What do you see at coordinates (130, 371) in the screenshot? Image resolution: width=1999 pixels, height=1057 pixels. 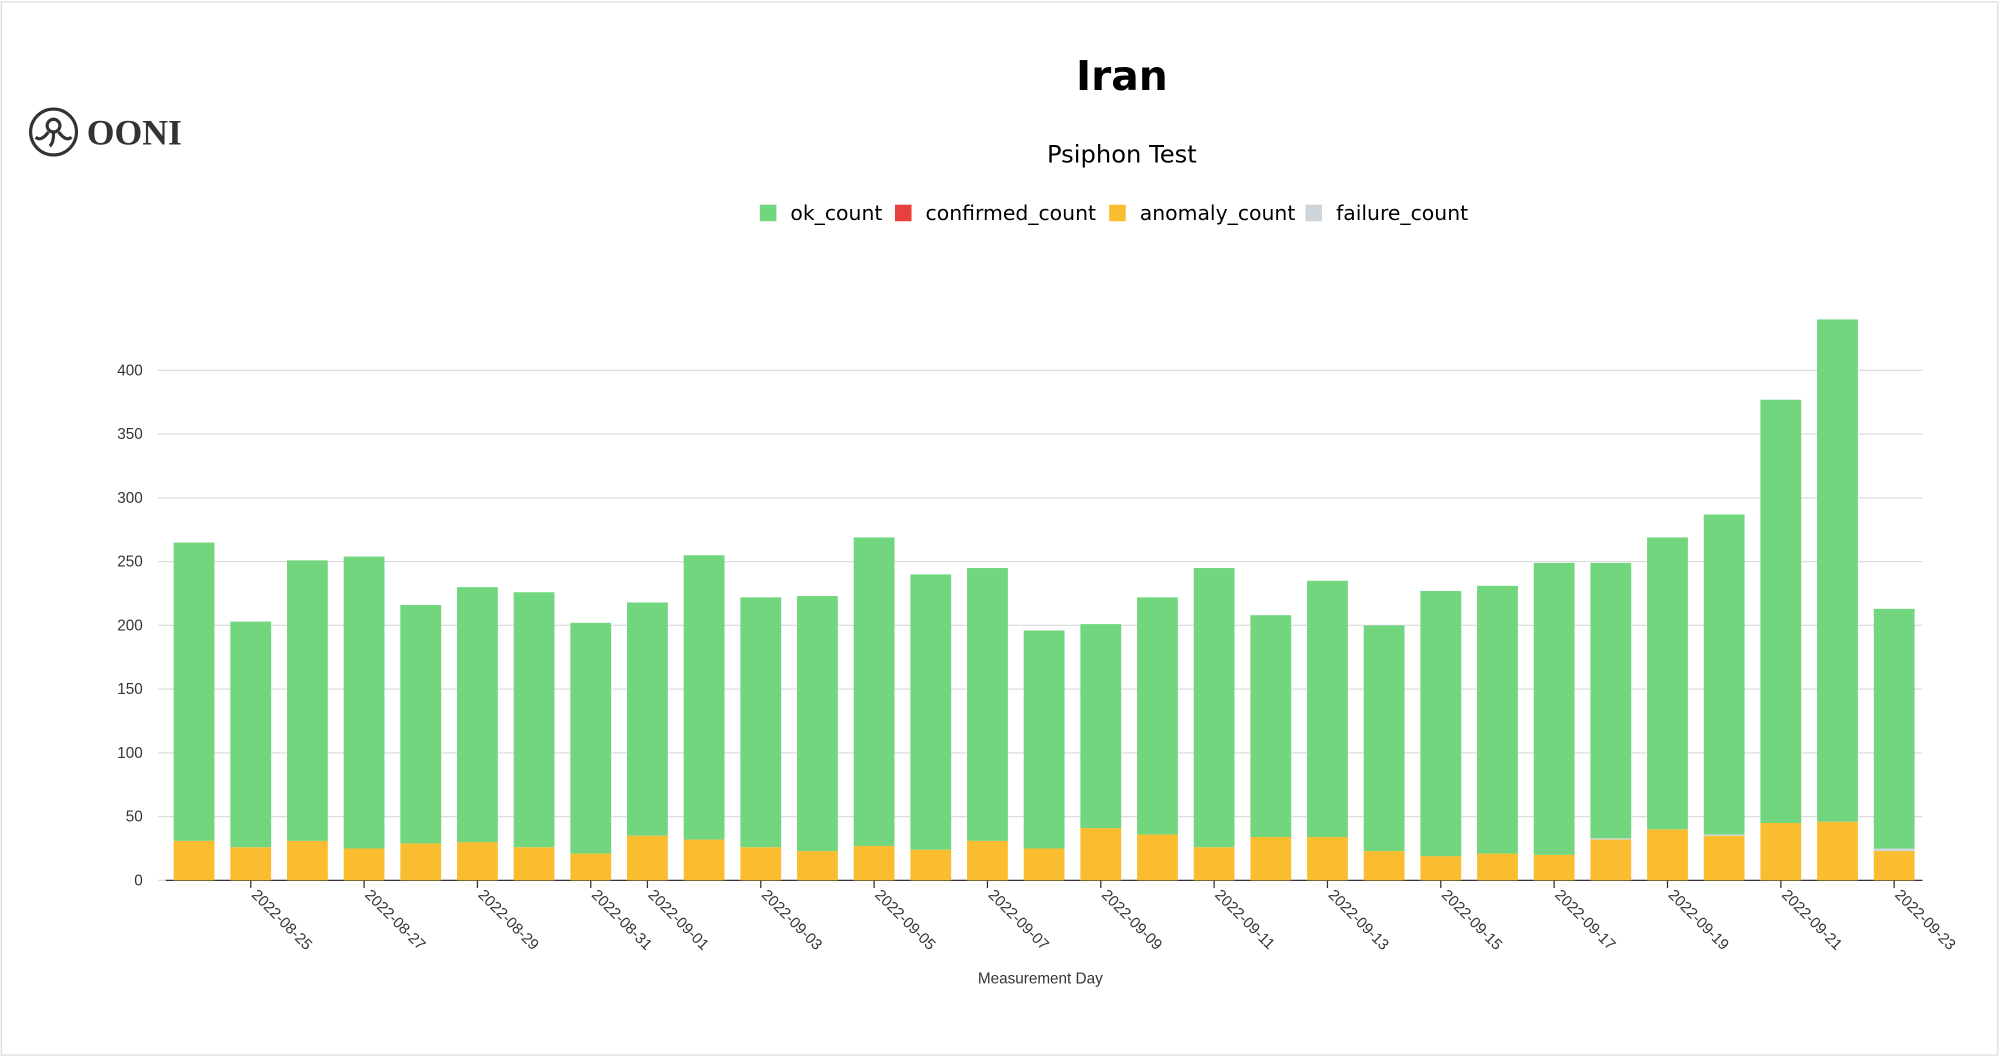 I see `y-tick-label: 400` at bounding box center [130, 371].